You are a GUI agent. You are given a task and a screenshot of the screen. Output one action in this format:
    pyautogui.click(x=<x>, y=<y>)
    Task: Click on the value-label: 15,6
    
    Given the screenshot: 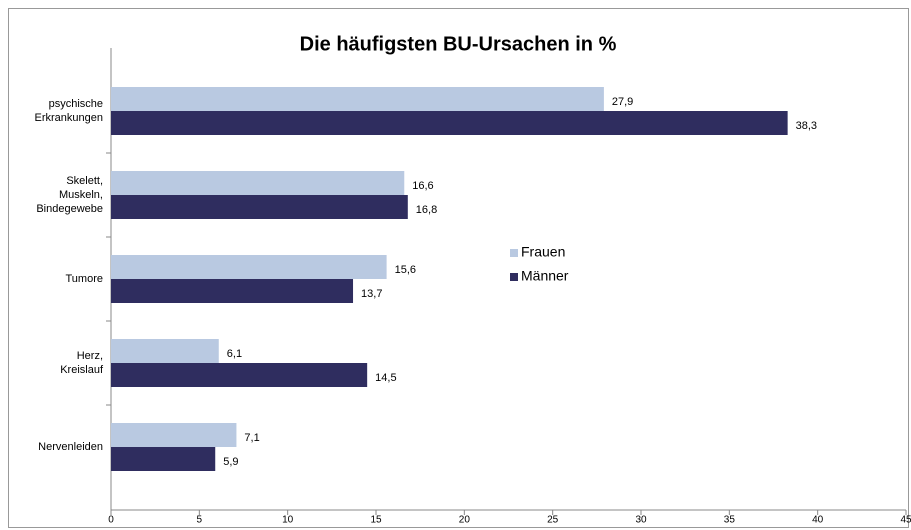 What is the action you would take?
    pyautogui.click(x=405, y=270)
    